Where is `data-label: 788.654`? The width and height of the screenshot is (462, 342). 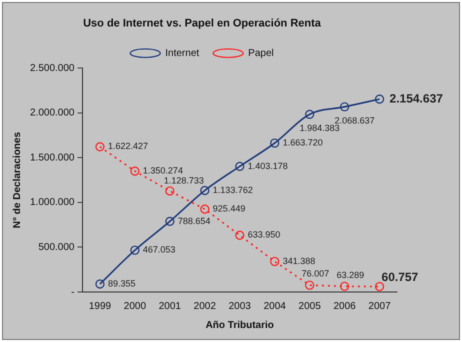
data-label: 788.654 is located at coordinates (194, 221).